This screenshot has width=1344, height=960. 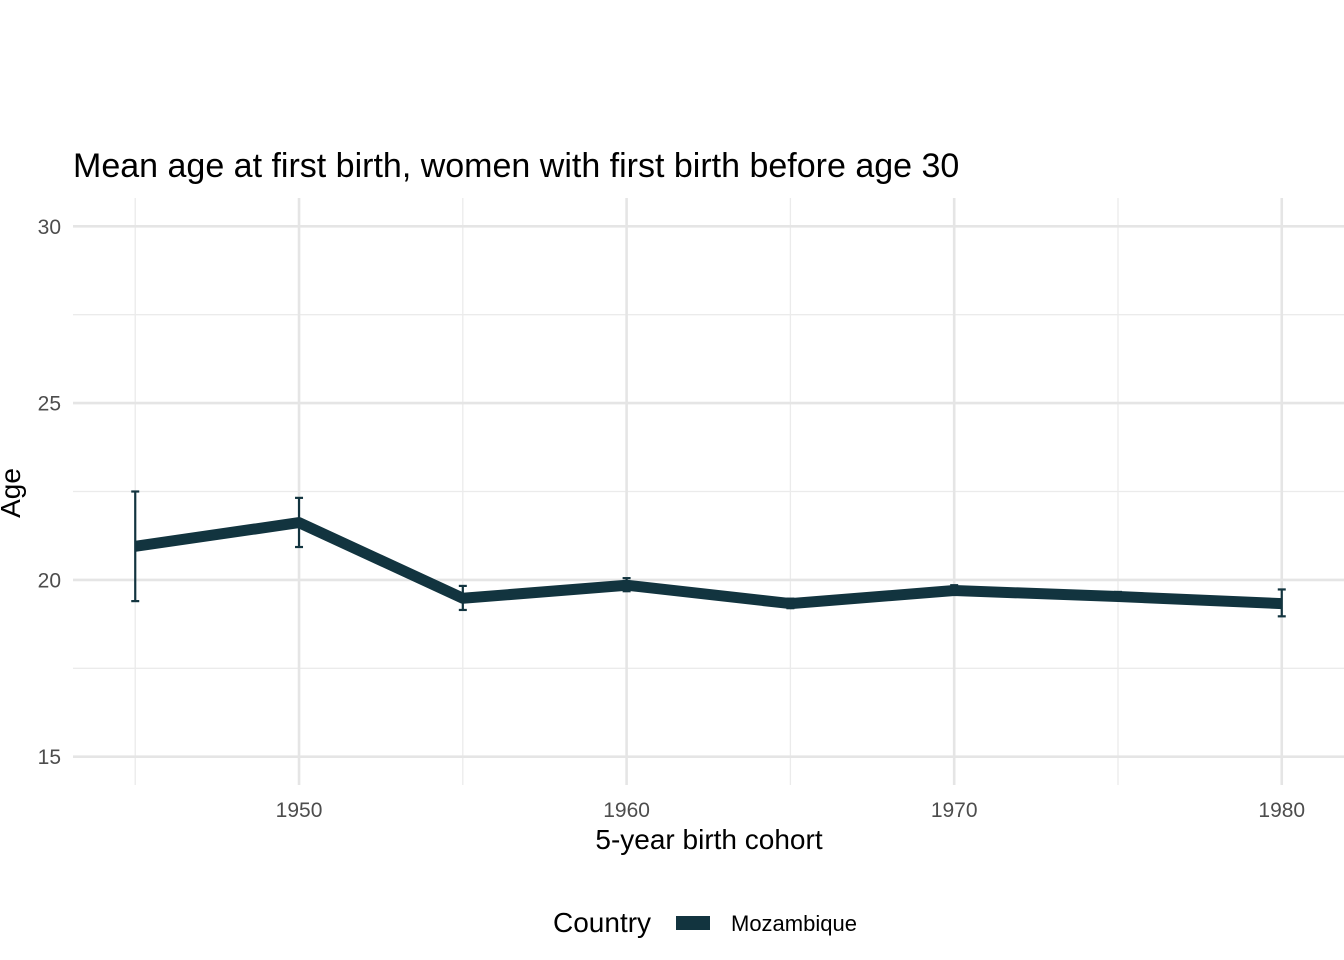 I want to click on legend-key-mozambique, so click(x=693, y=923).